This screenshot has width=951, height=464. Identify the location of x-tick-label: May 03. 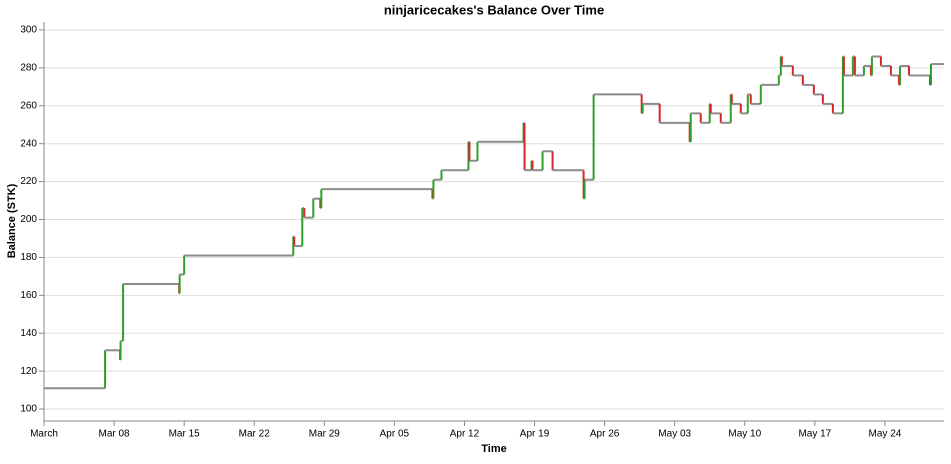
(674, 434).